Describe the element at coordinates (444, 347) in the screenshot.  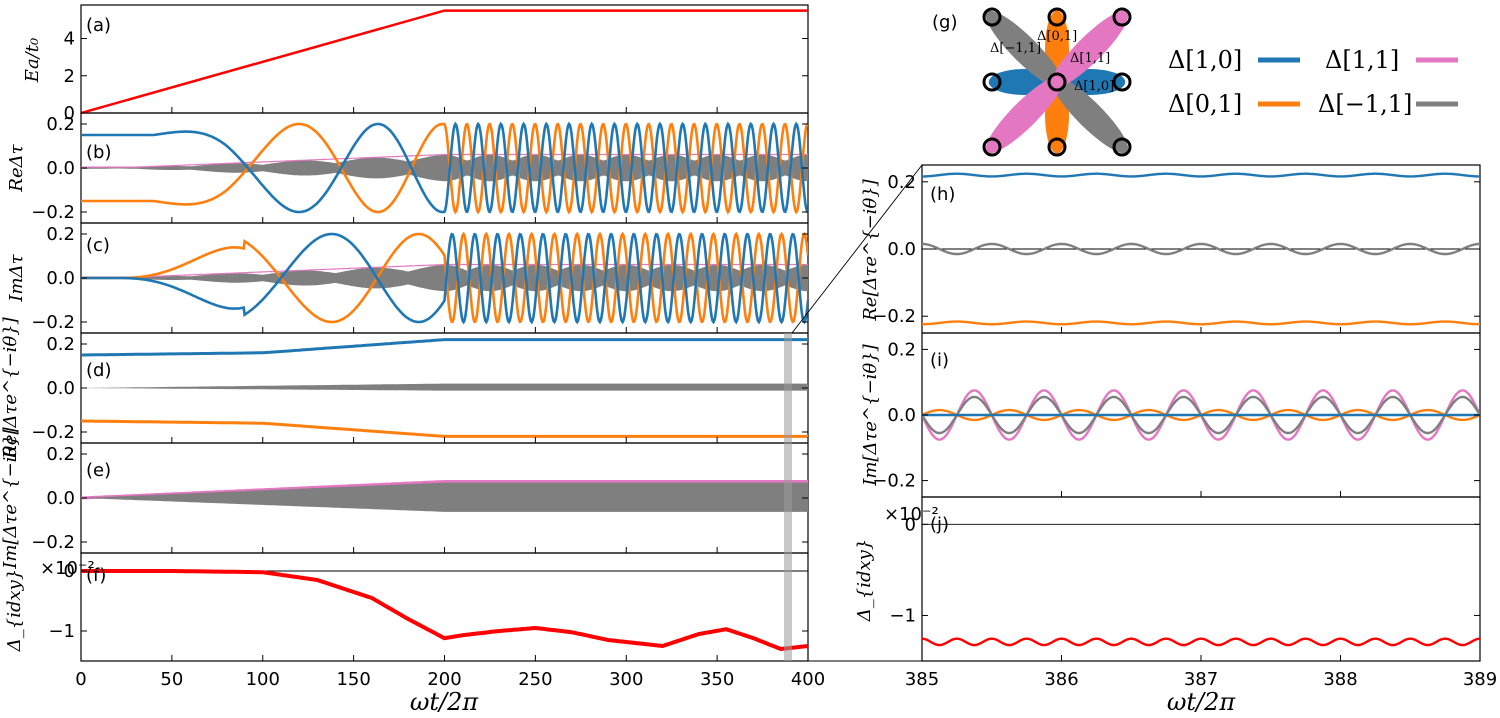
I see `series-d-blue` at that location.